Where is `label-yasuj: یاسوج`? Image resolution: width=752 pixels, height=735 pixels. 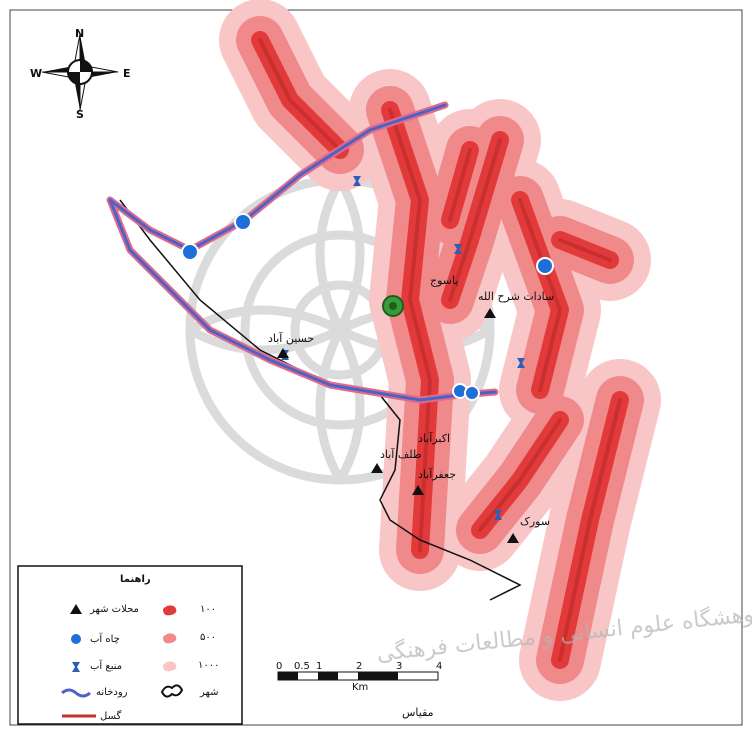
label-yasuj: یاسوج is located at coordinates (444, 280).